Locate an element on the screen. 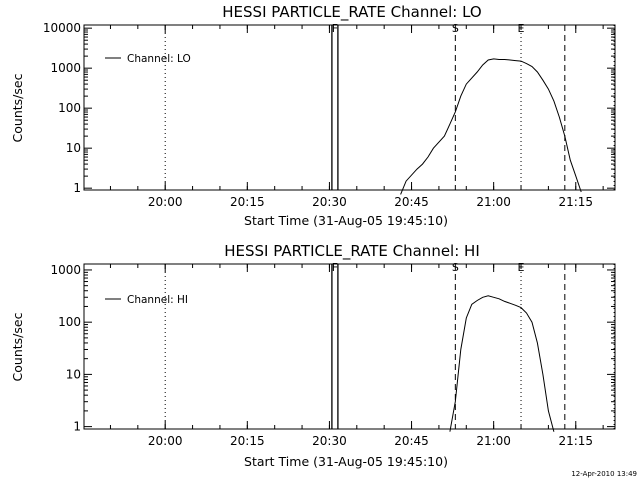 The width and height of the screenshot is (640, 484). legend-label-hi: Channel: HI is located at coordinates (157, 300).